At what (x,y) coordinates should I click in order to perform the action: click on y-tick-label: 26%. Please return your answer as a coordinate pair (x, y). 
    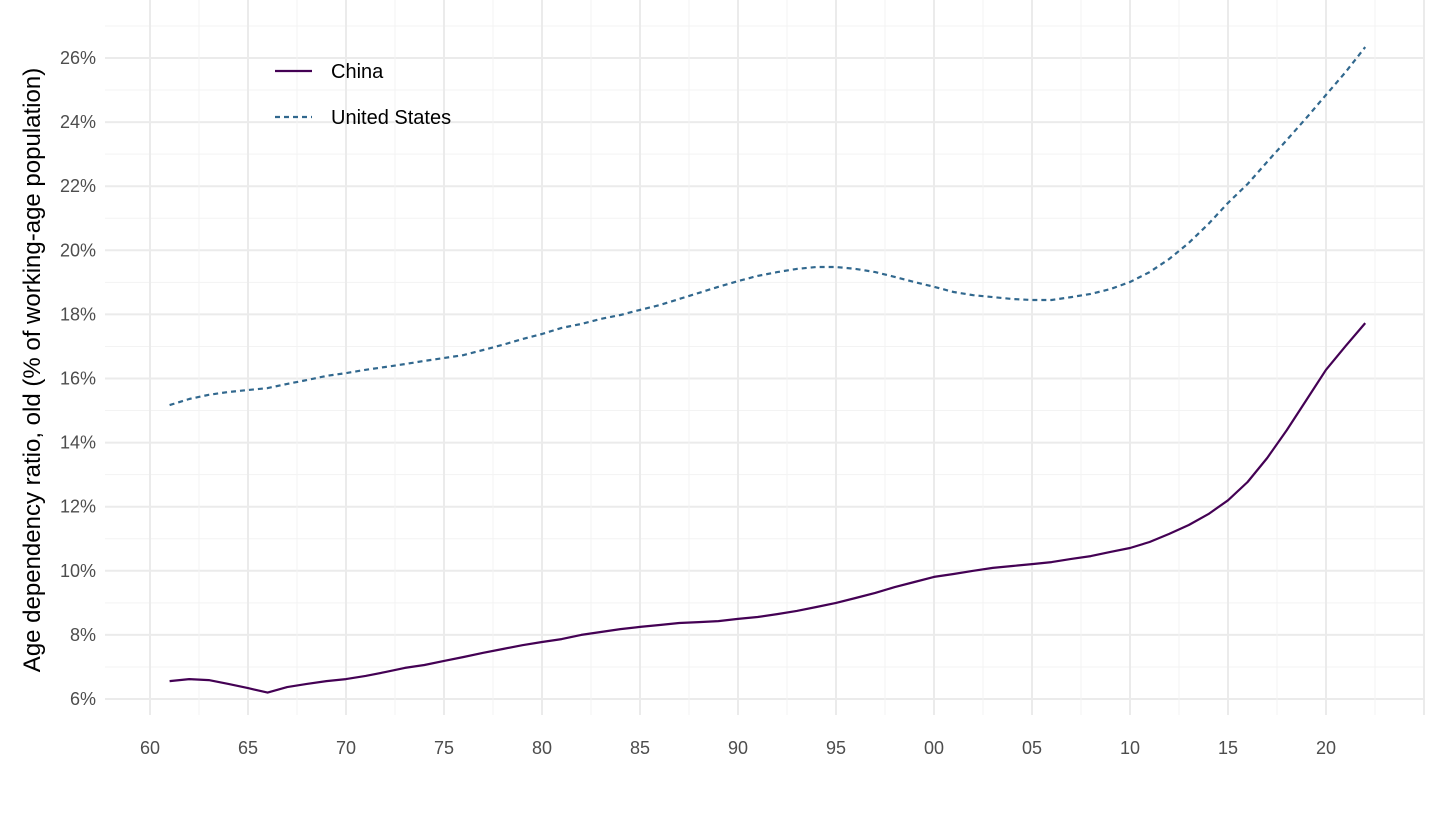
    Looking at the image, I should click on (78, 58).